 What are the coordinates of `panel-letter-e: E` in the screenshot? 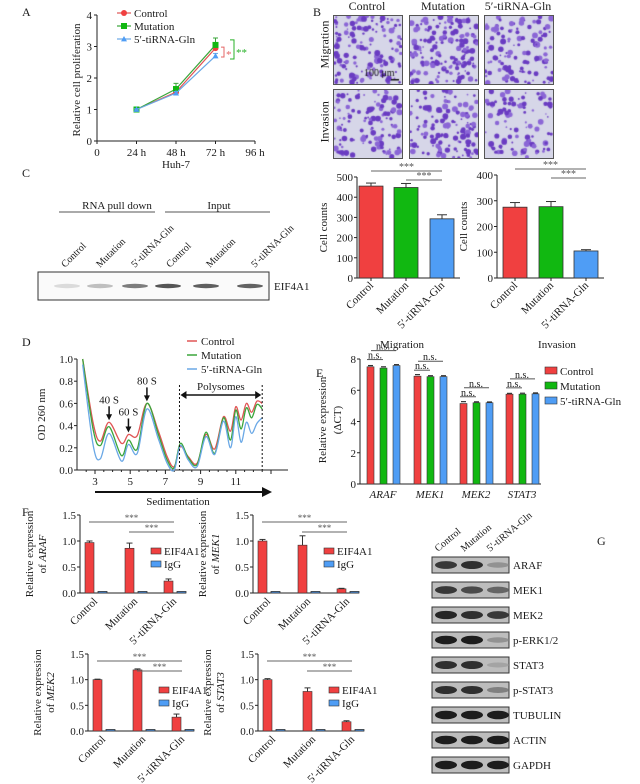 It's located at (319, 373).